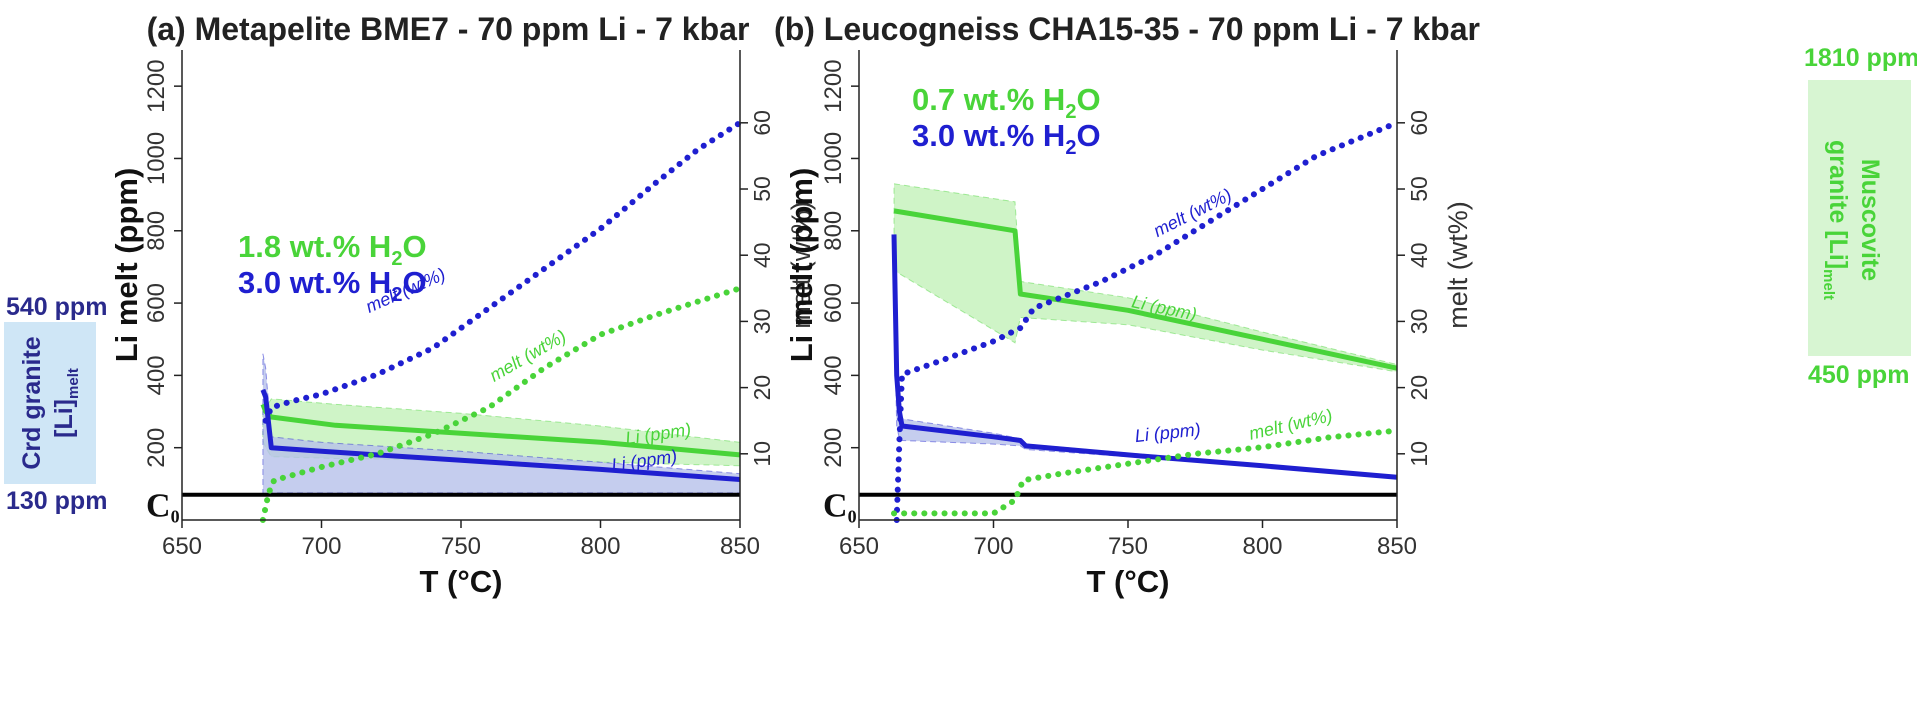 The width and height of the screenshot is (1917, 727). I want to click on crd-granite-range-box, so click(50, 403).